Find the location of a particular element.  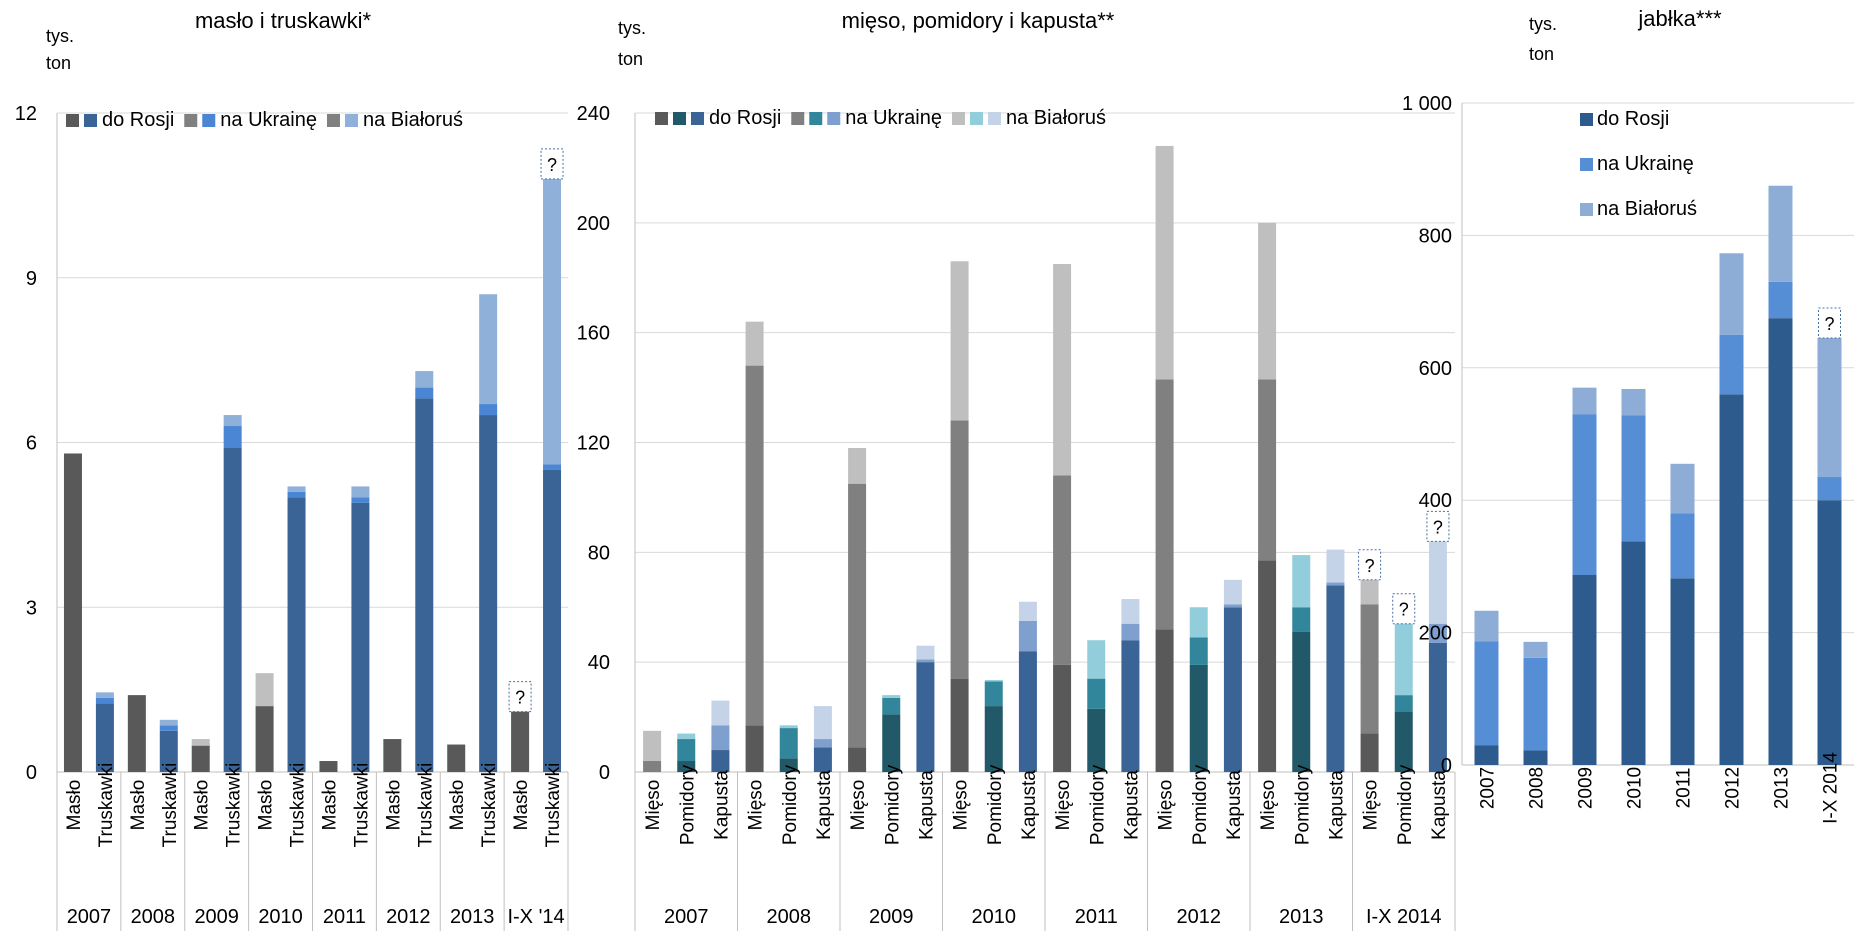

chart2-group-label: I-X 2014 is located at coordinates (1404, 917).